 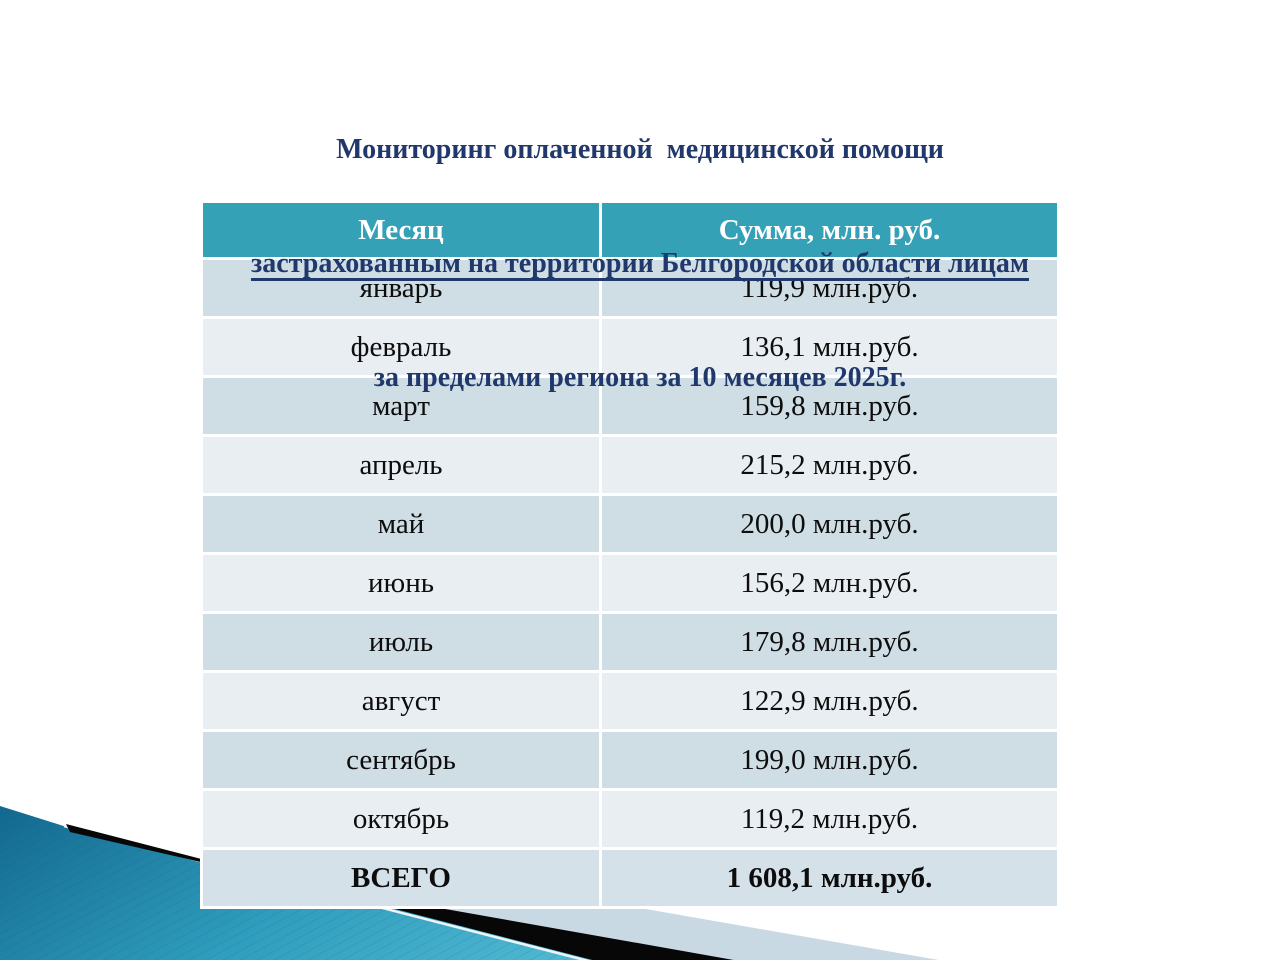 What do you see at coordinates (401, 642) in the screenshot?
I see `month-cell: июль` at bounding box center [401, 642].